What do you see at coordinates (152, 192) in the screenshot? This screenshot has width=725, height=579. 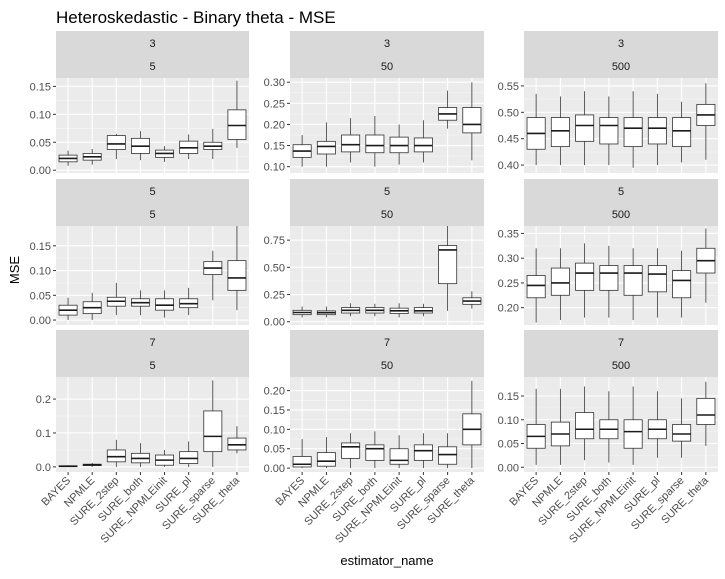 I see `strip-label-row: 5` at bounding box center [152, 192].